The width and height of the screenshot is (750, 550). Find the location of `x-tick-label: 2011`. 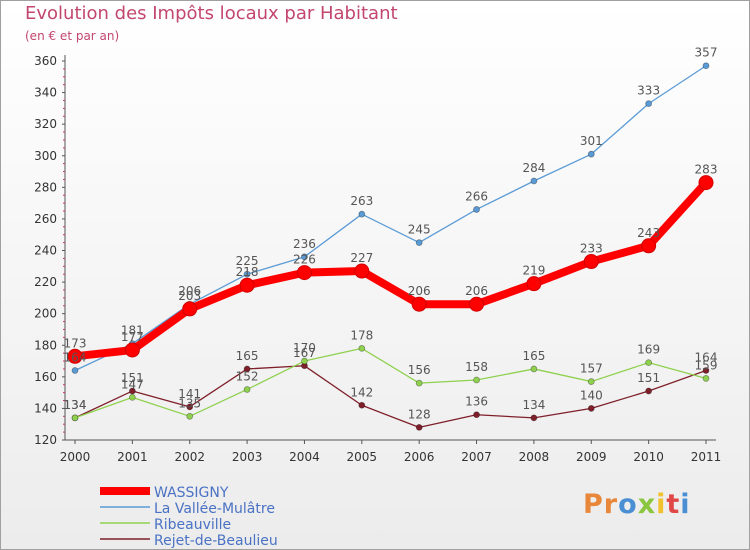

x-tick-label: 2011 is located at coordinates (706, 457).